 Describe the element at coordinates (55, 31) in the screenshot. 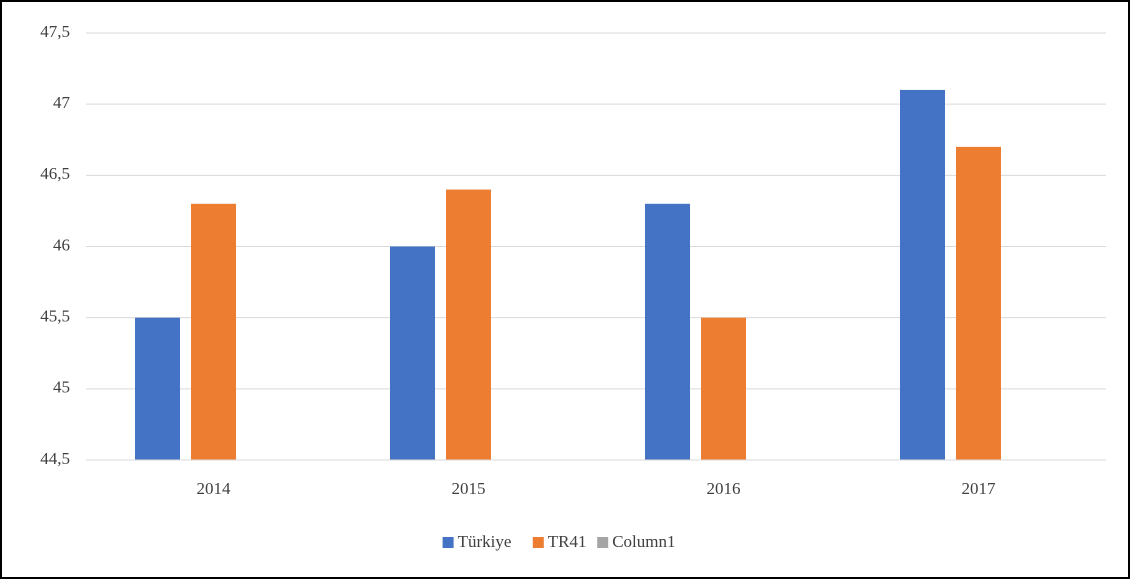

I see `y-tick-label: 47,5` at that location.